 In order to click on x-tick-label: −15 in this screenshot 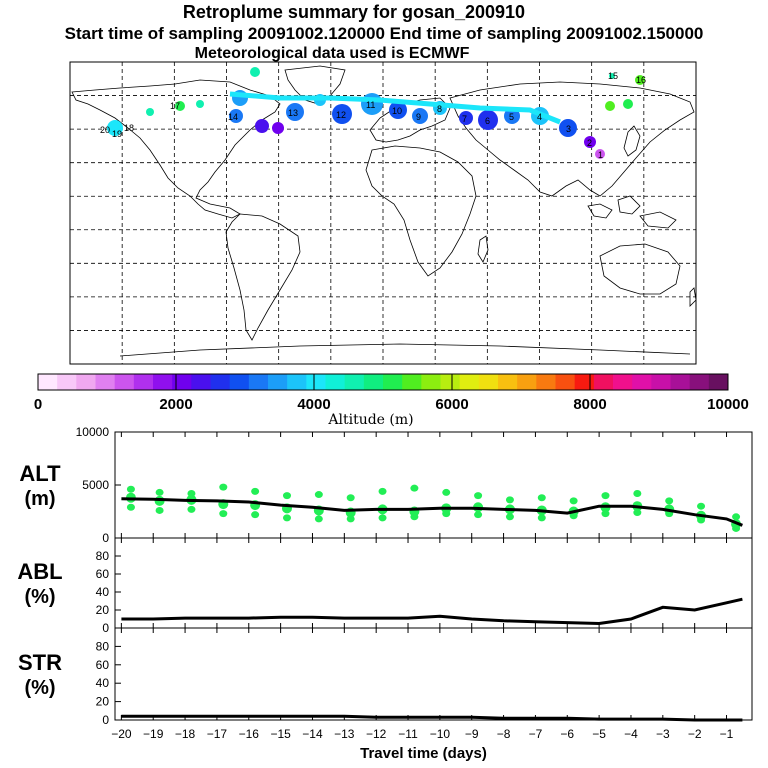, I will do `click(280, 734)`.